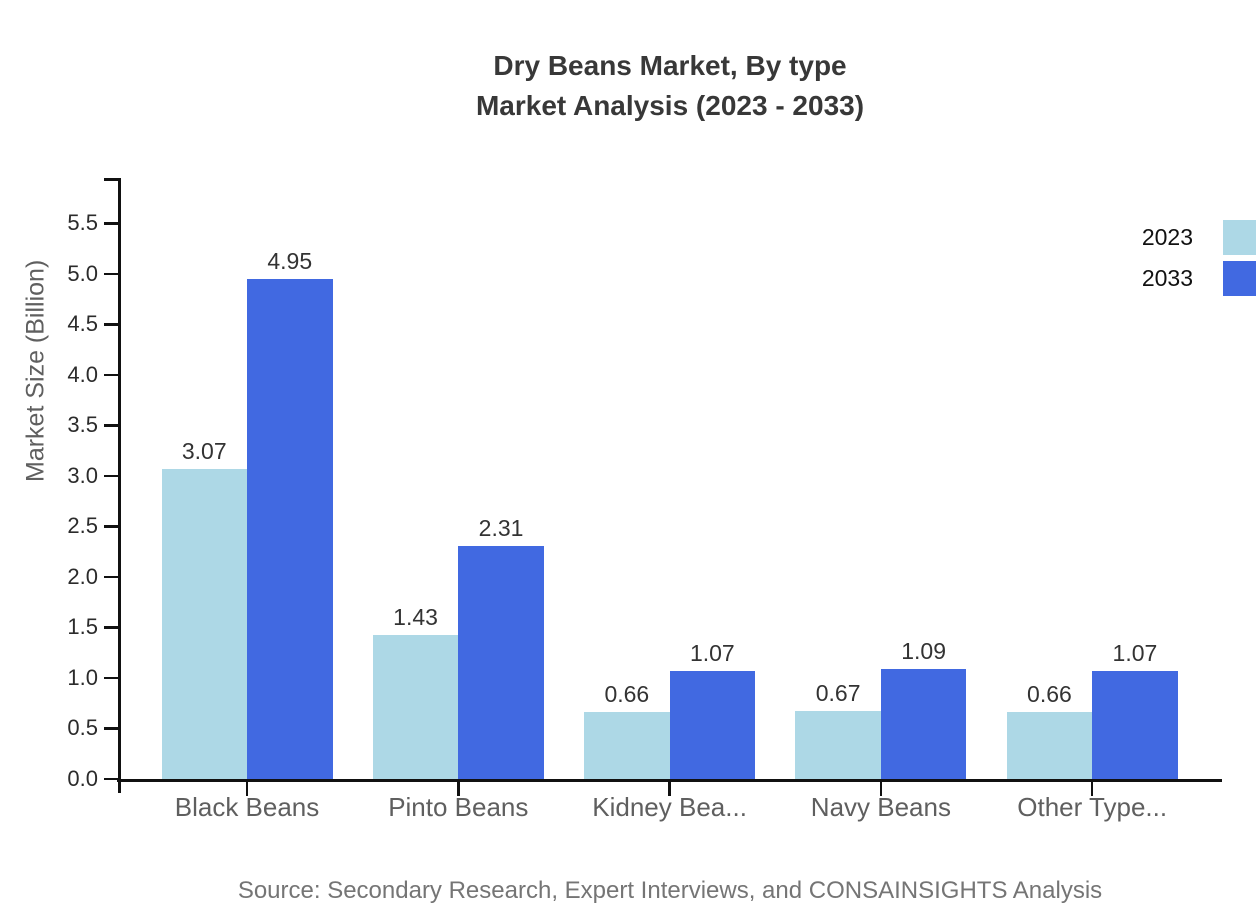 Image resolution: width=1260 pixels, height=920 pixels. Describe the element at coordinates (501, 527) in the screenshot. I see `bar-value-label-2033-pinto-beans: 2.31` at that location.